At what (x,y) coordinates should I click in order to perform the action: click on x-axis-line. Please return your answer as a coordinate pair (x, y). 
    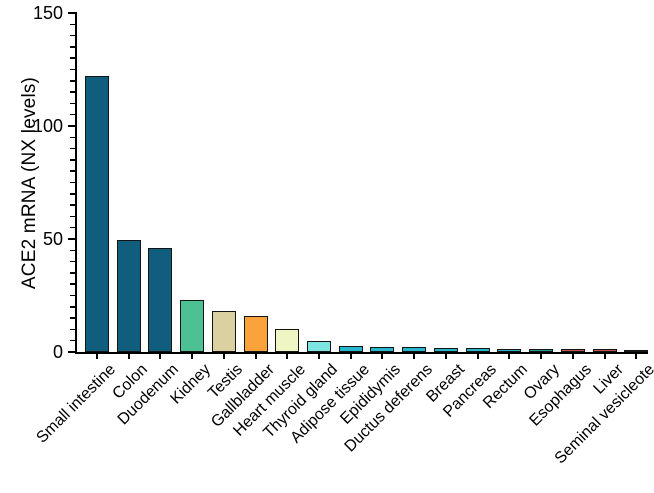
    Looking at the image, I should click on (361, 353).